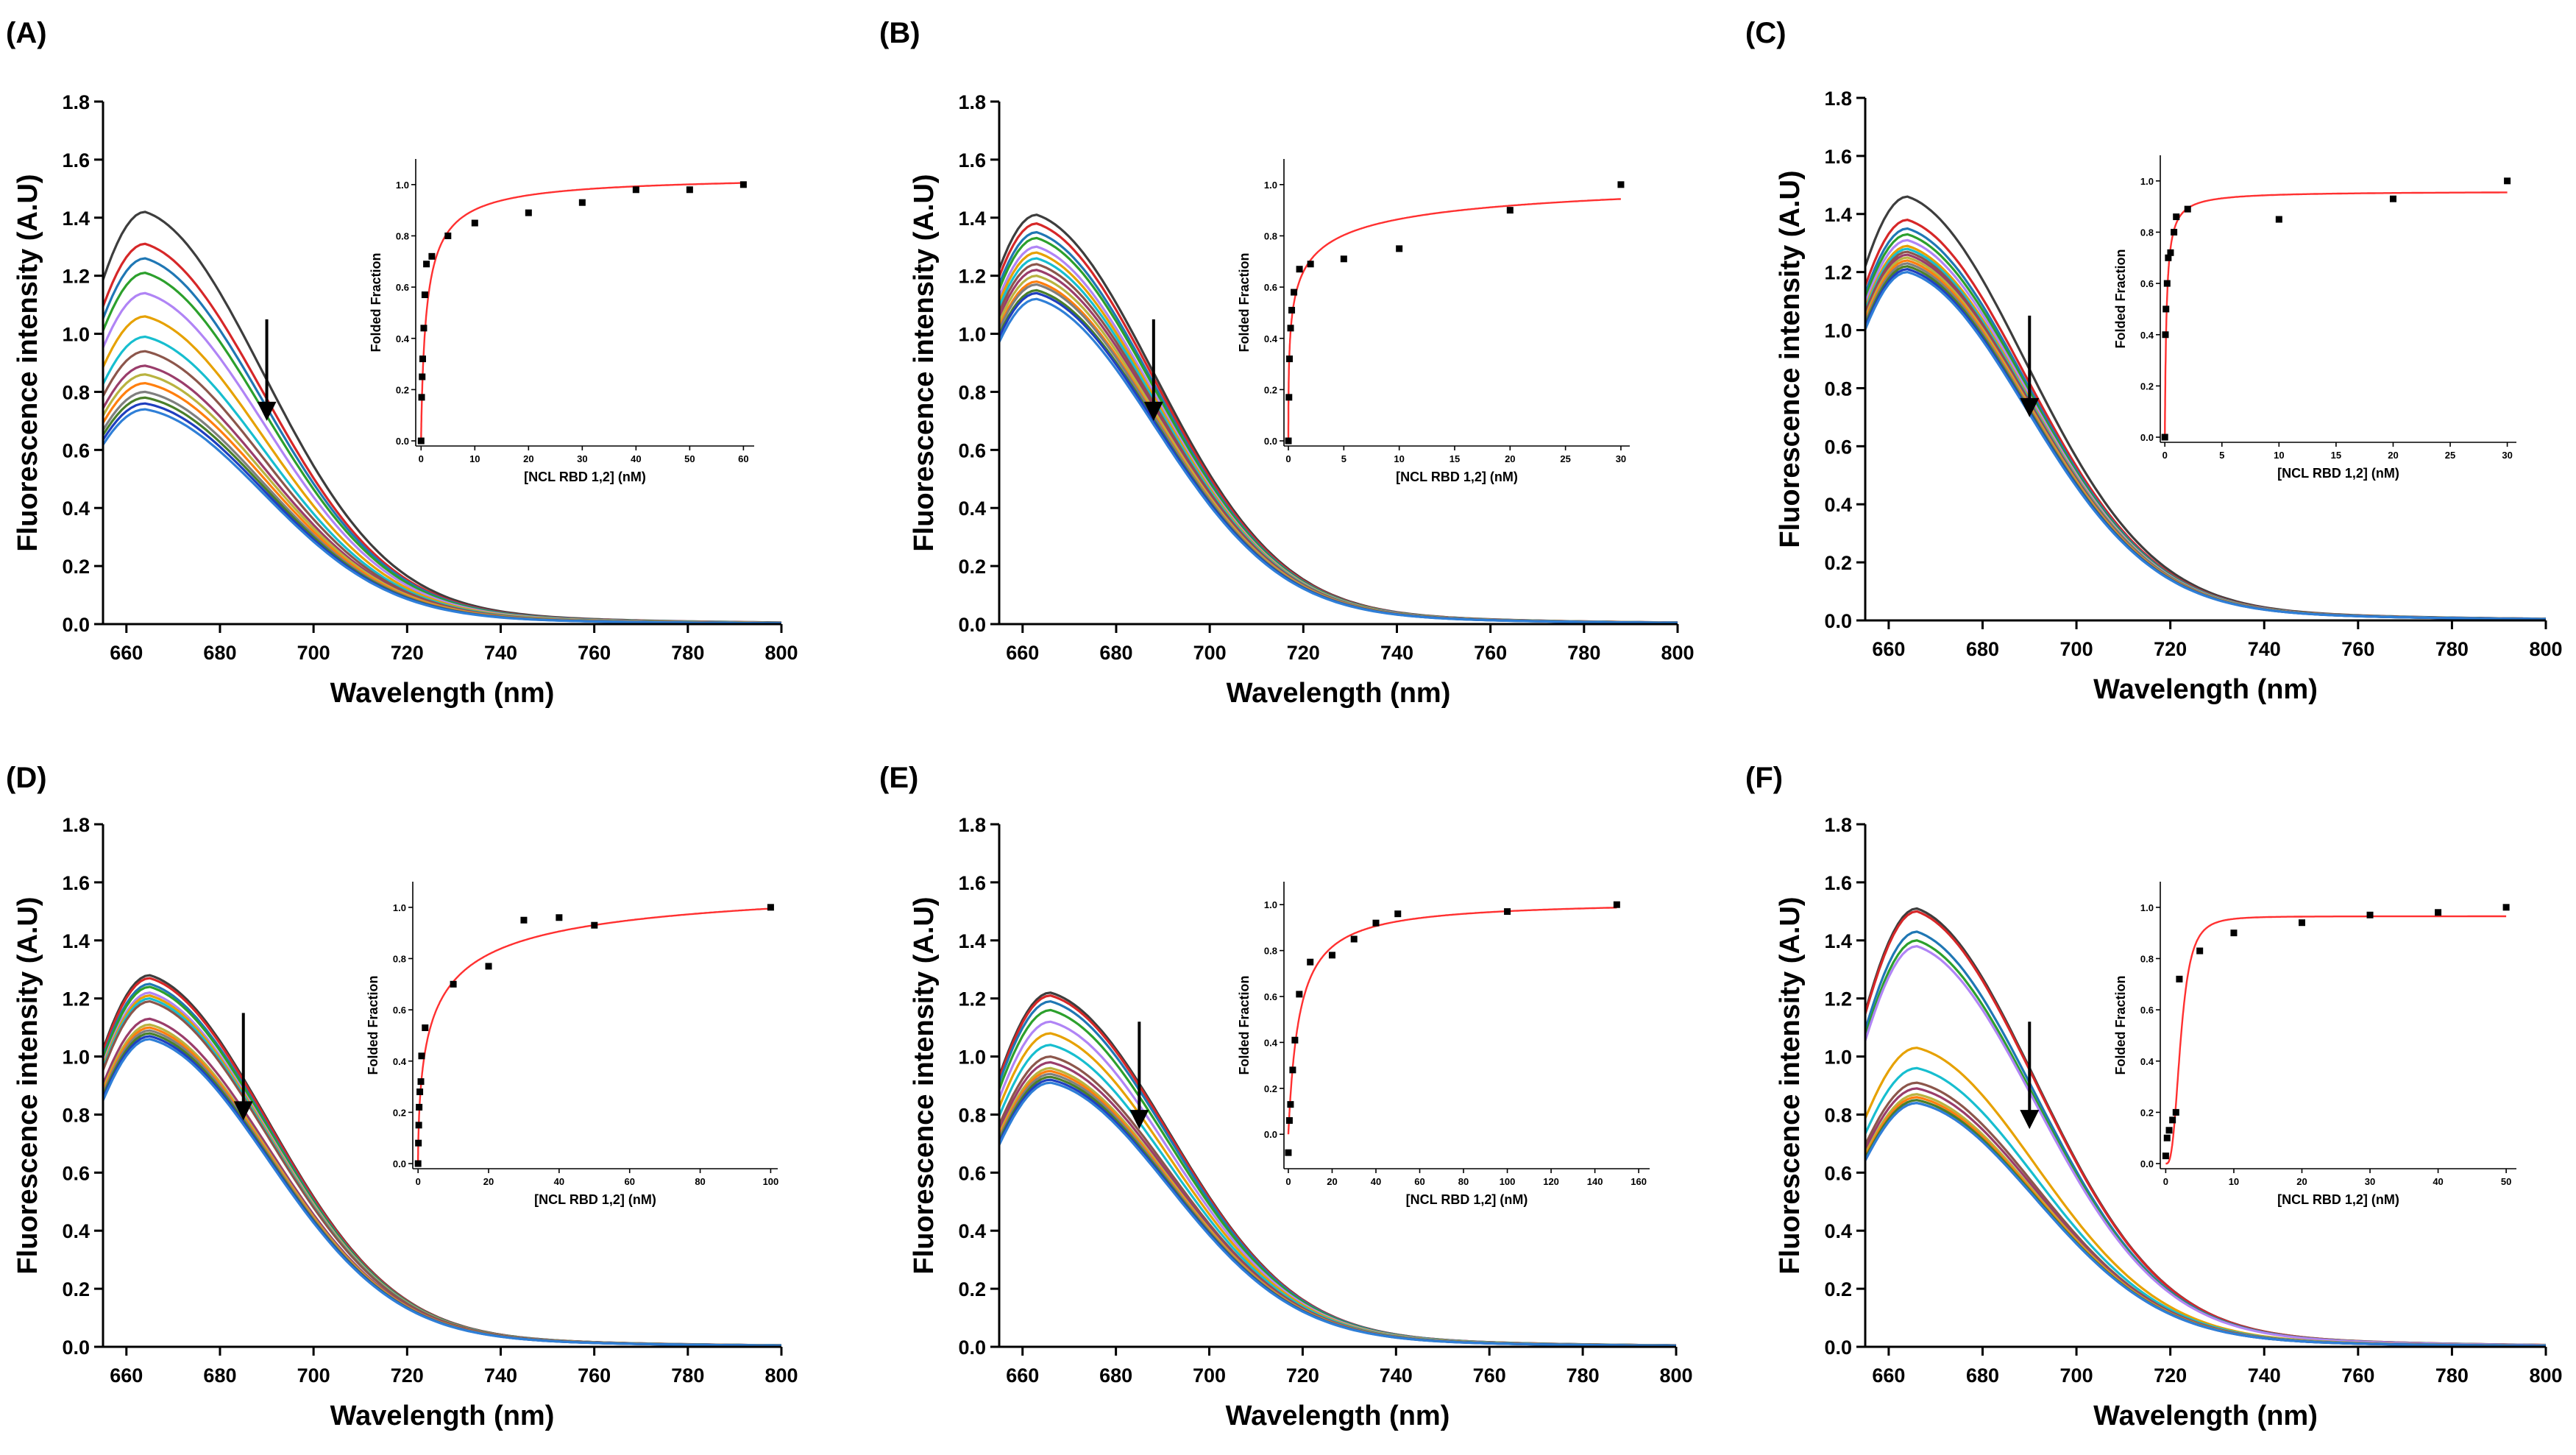 The height and width of the screenshot is (1455, 2576). What do you see at coordinates (1765, 33) in the screenshot?
I see `panel-label: (C)` at bounding box center [1765, 33].